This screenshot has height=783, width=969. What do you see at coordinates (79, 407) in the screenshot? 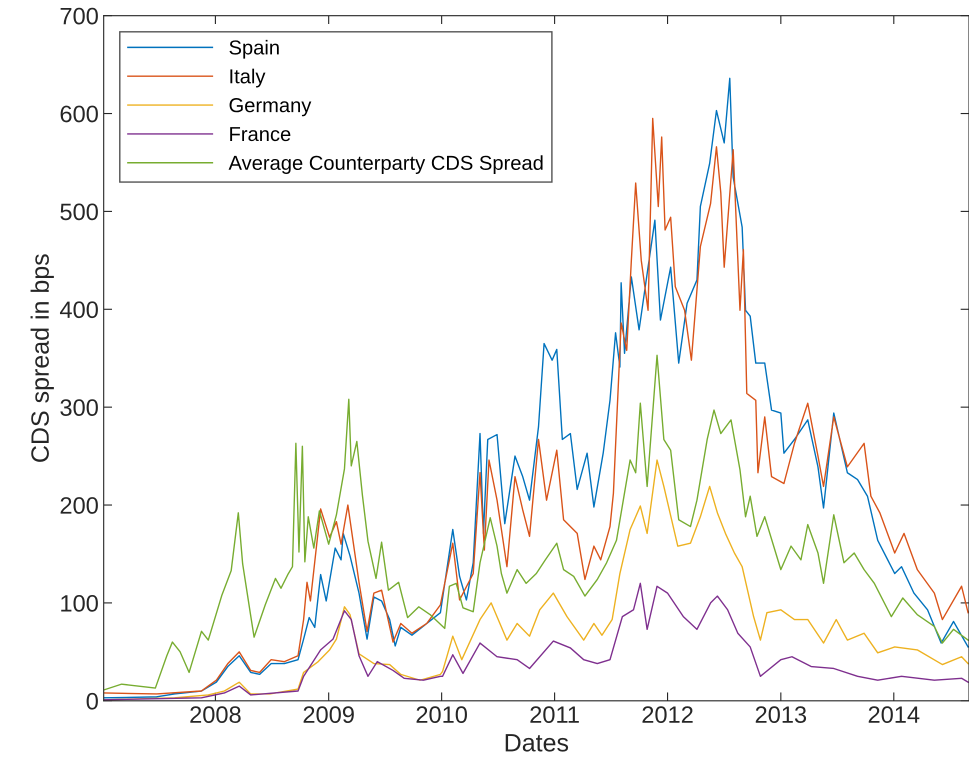
I see `y-tick-label: 300` at bounding box center [79, 407].